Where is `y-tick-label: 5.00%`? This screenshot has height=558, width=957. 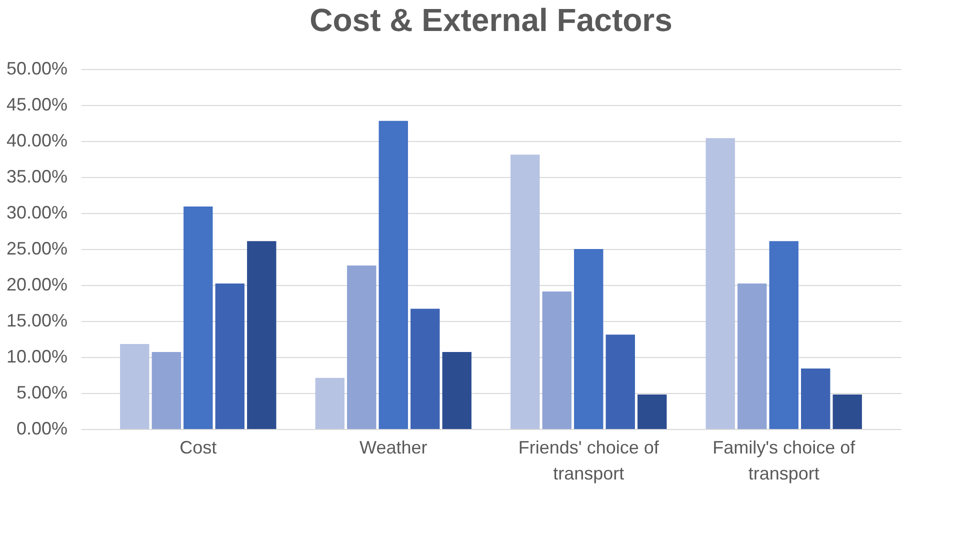 y-tick-label: 5.00% is located at coordinates (42, 392).